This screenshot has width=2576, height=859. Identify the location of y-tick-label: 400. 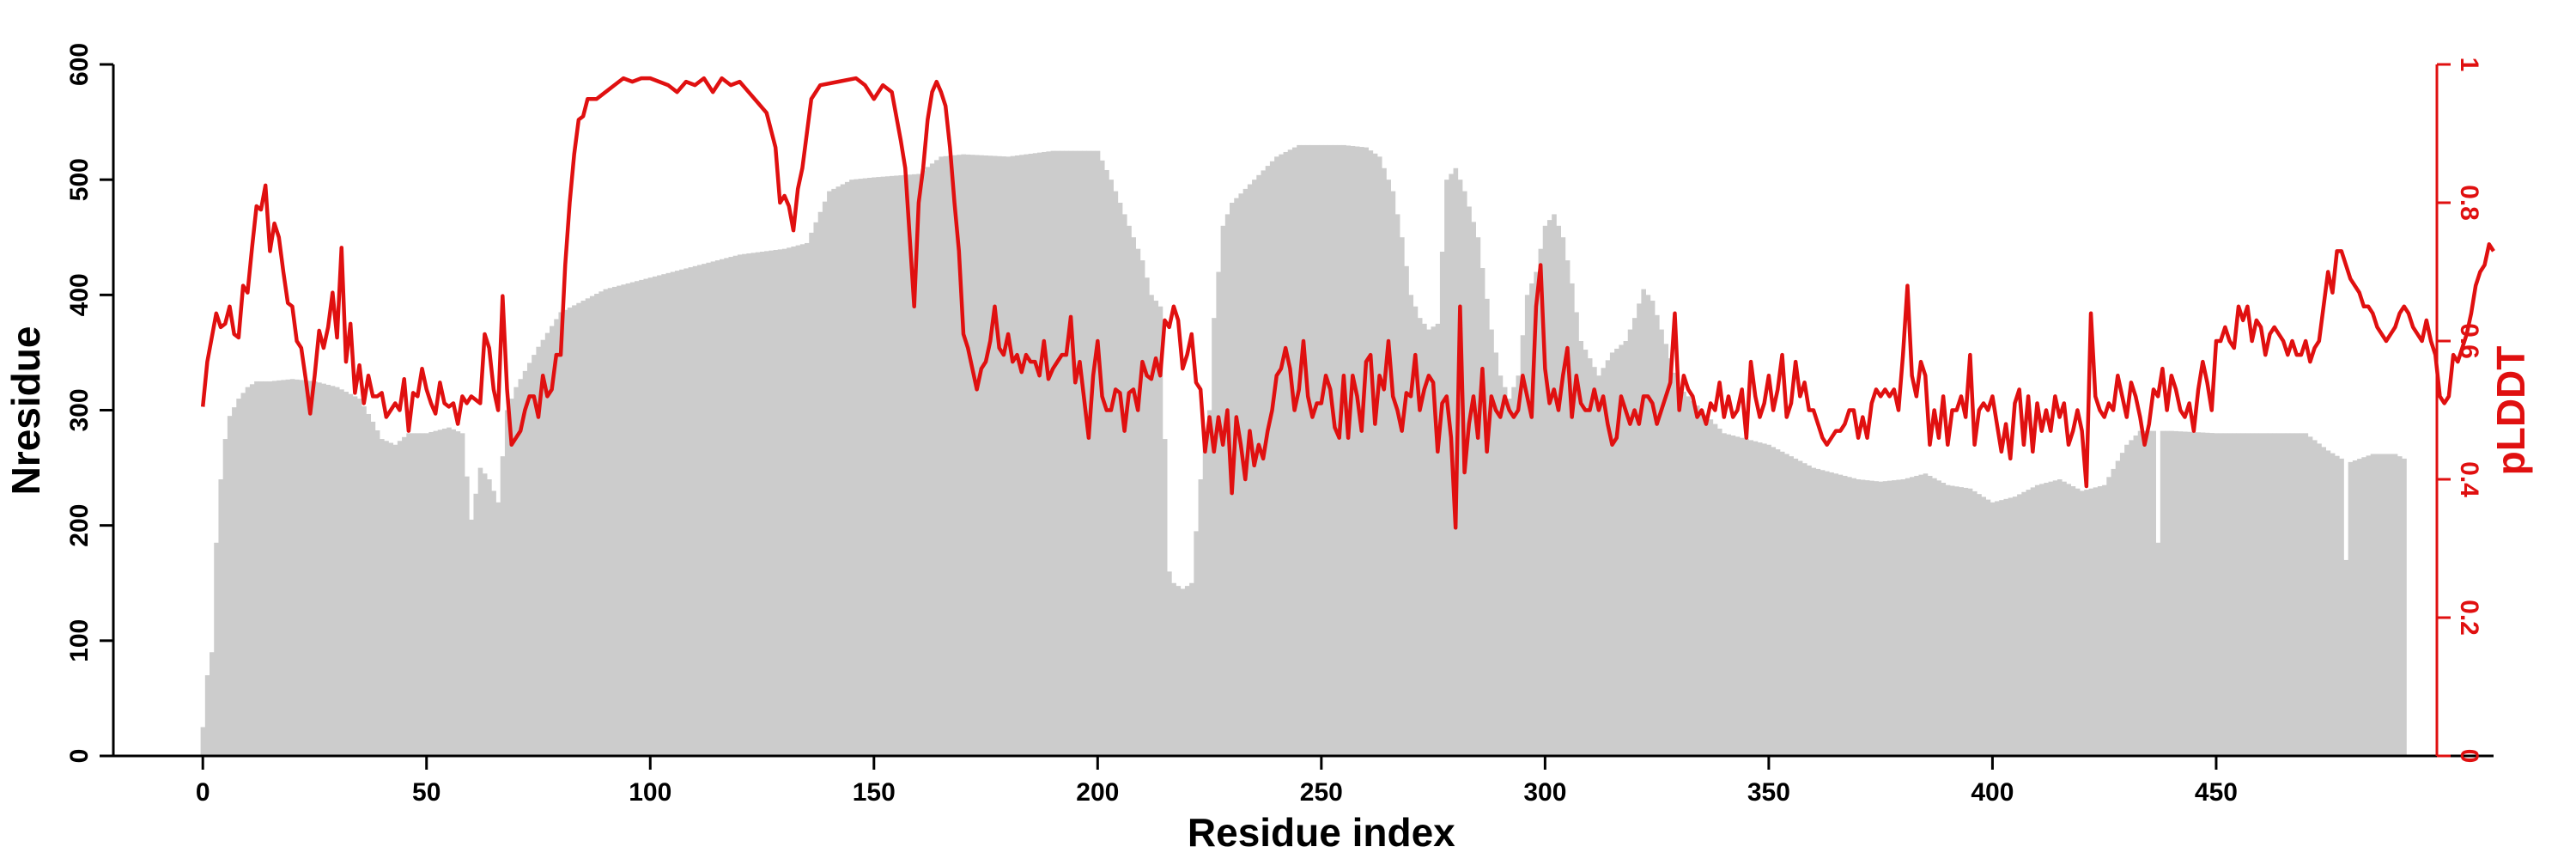
(79, 295).